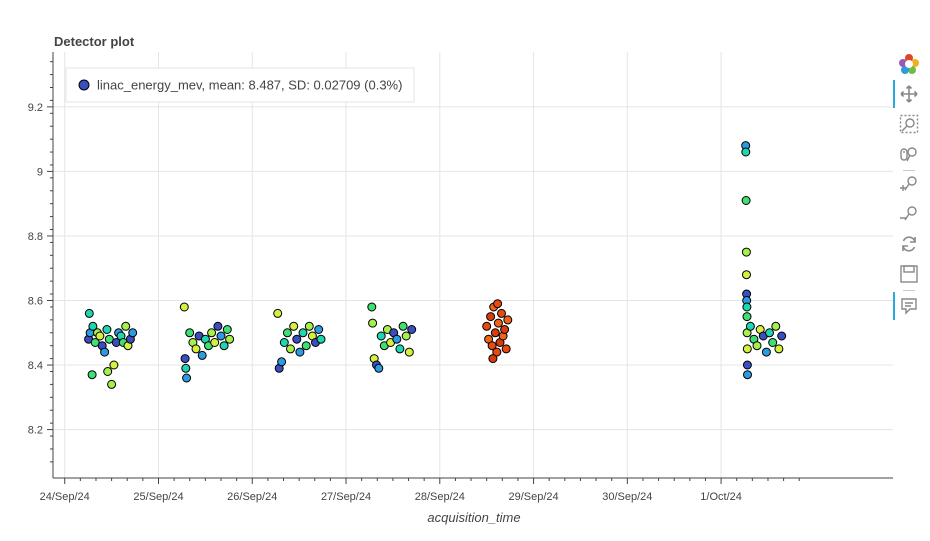 The image size is (930, 541). What do you see at coordinates (909, 94) in the screenshot?
I see `pan-icon` at bounding box center [909, 94].